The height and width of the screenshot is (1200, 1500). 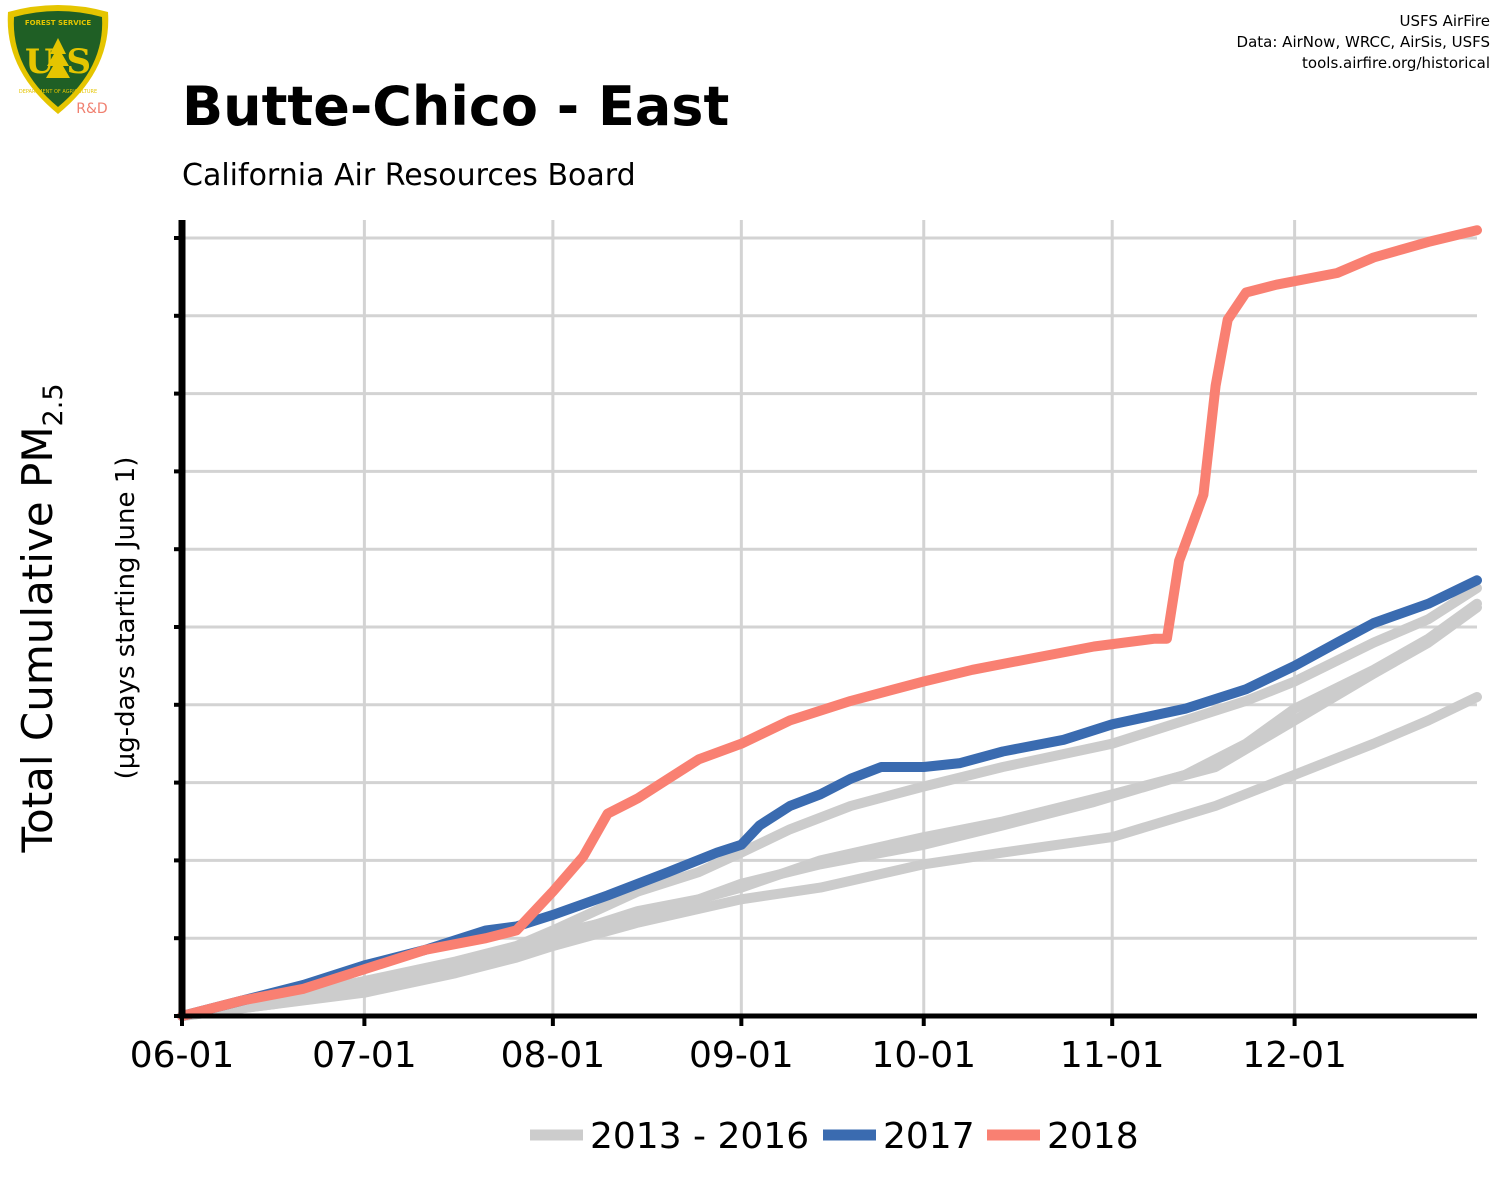 What do you see at coordinates (1112, 1055) in the screenshot?
I see `x-tick-label: 11-01` at bounding box center [1112, 1055].